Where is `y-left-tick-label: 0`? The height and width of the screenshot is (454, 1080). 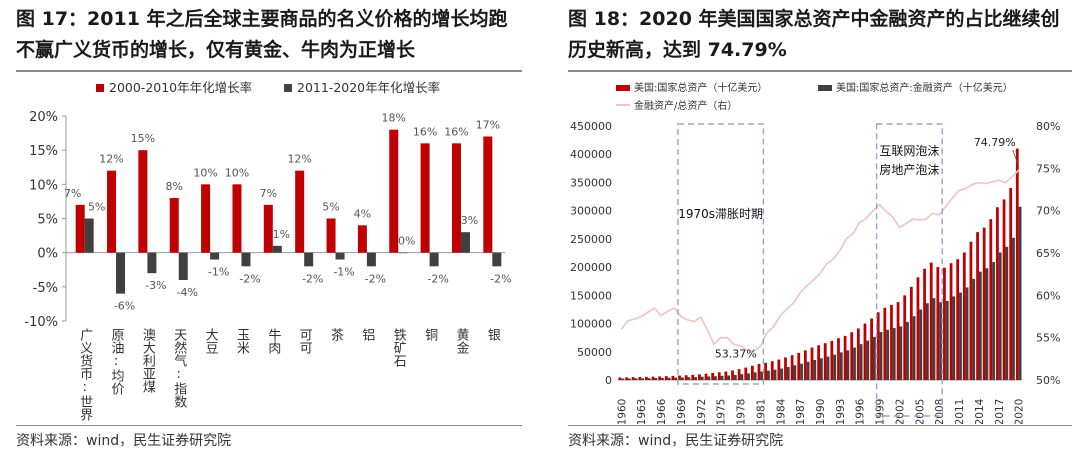
y-left-tick-label: 0 is located at coordinates (608, 380).